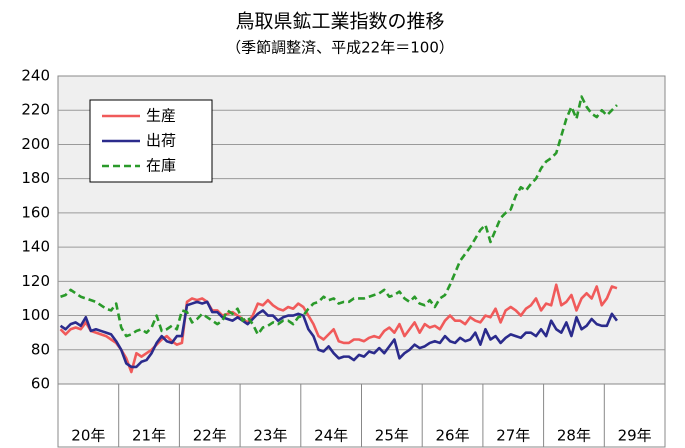  Describe the element at coordinates (392, 436) in the screenshot. I see `x-tick-label: 25年` at that location.